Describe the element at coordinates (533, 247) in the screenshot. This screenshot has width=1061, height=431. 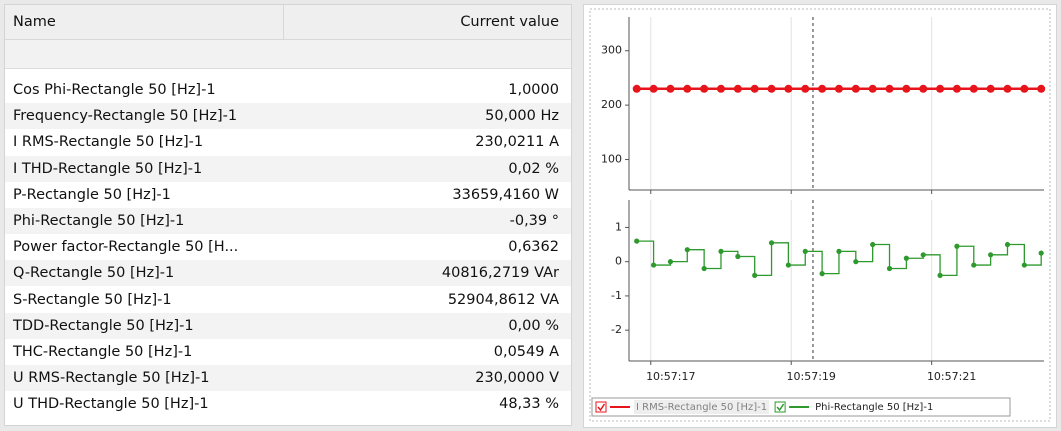
I see `value-cell: 0,6362` at that location.